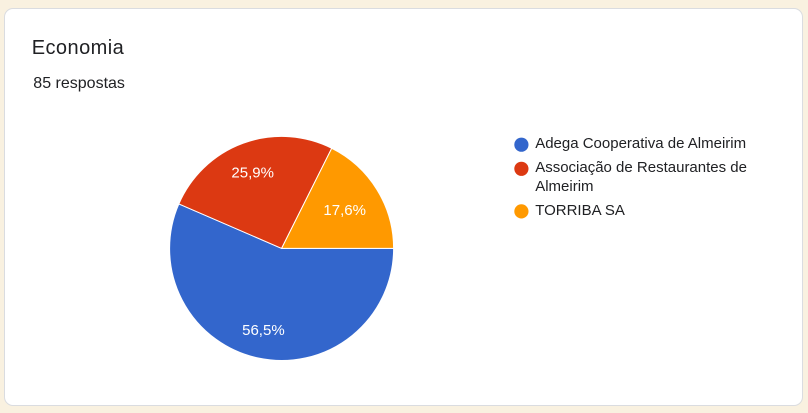  Describe the element at coordinates (252, 173) in the screenshot. I see `svg-text: 25,9%` at that location.